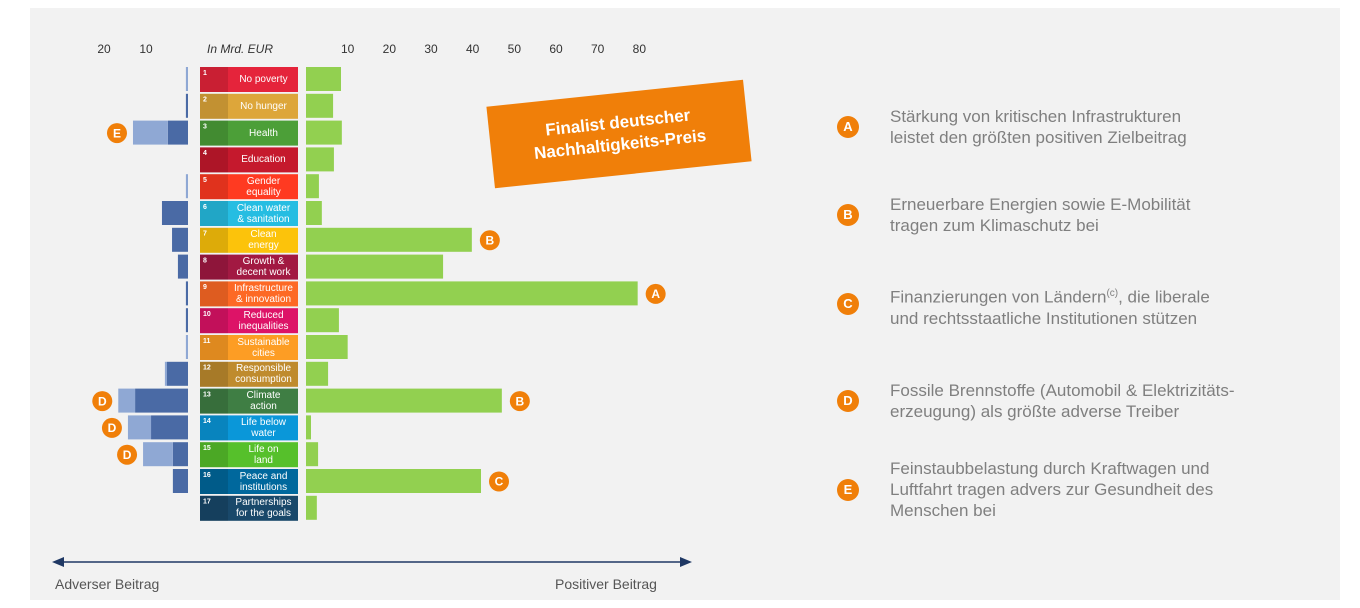 This screenshot has height=608, width=1360. Describe the element at coordinates (263, 401) in the screenshot. I see `category-label: Climate action` at that location.